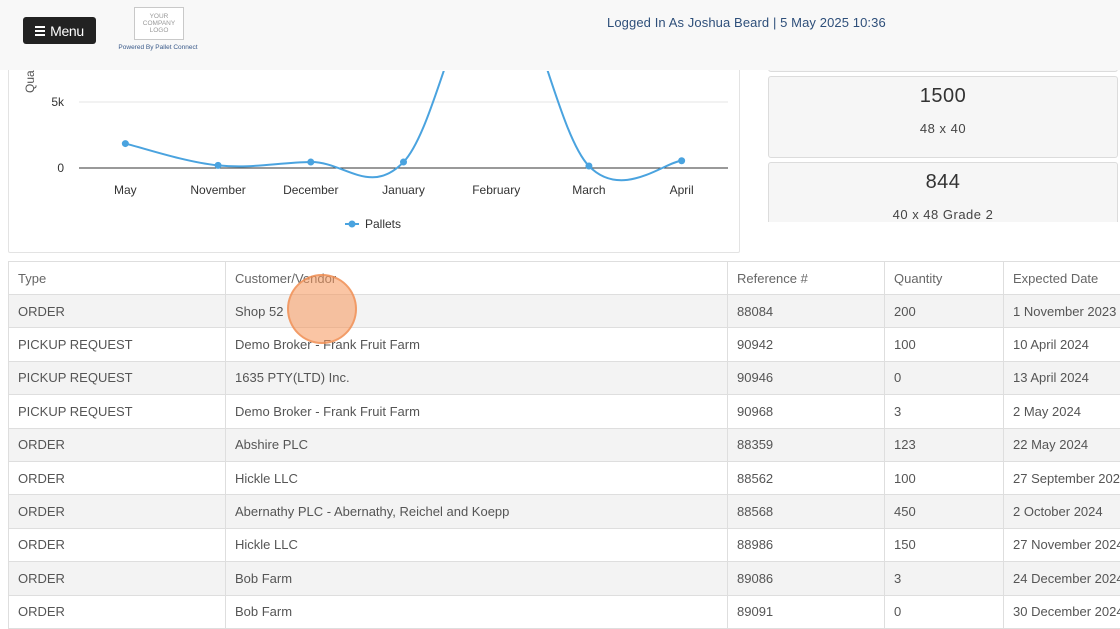 The image size is (1120, 629). What do you see at coordinates (588, 190) in the screenshot?
I see `x-tick-label: March` at bounding box center [588, 190].